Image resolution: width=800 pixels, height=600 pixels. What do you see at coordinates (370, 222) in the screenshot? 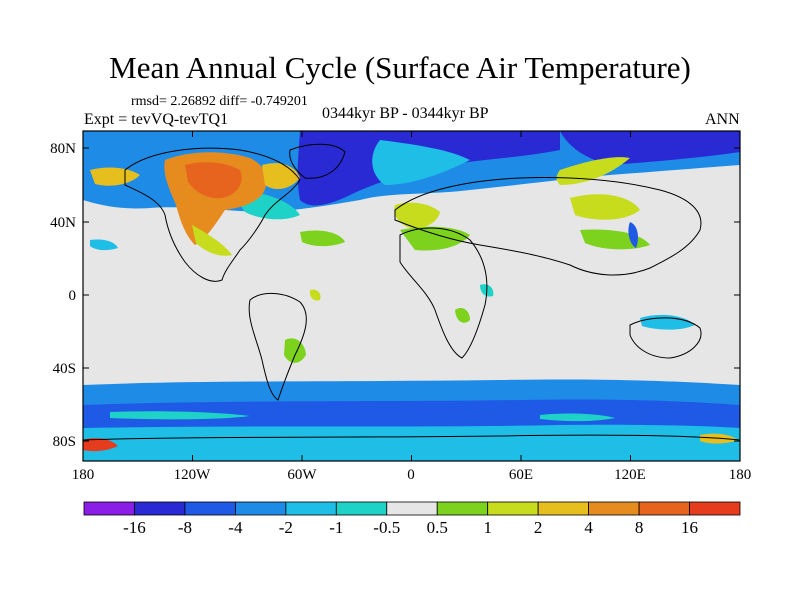
I see `eurasia-anomaly` at bounding box center [370, 222].